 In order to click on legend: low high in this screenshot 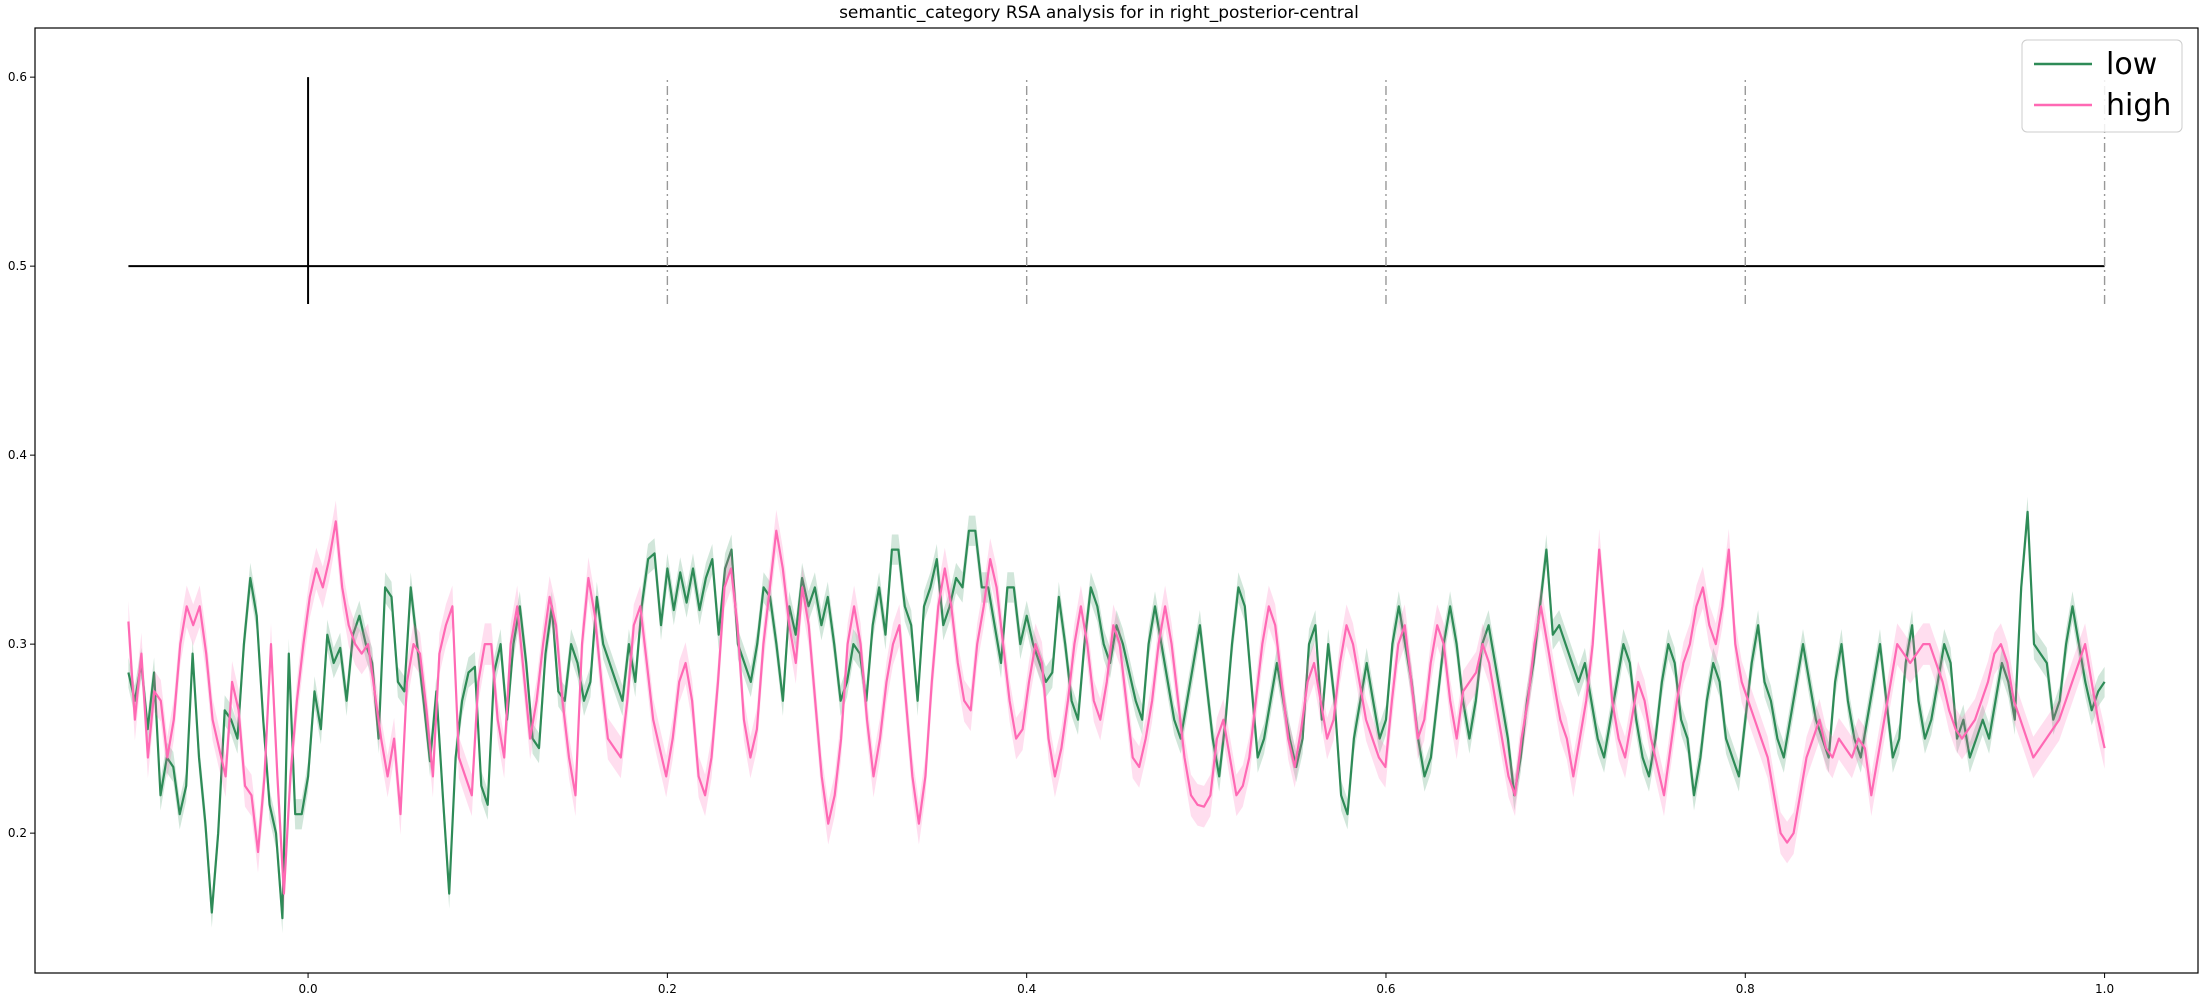, I will do `click(2102, 86)`.